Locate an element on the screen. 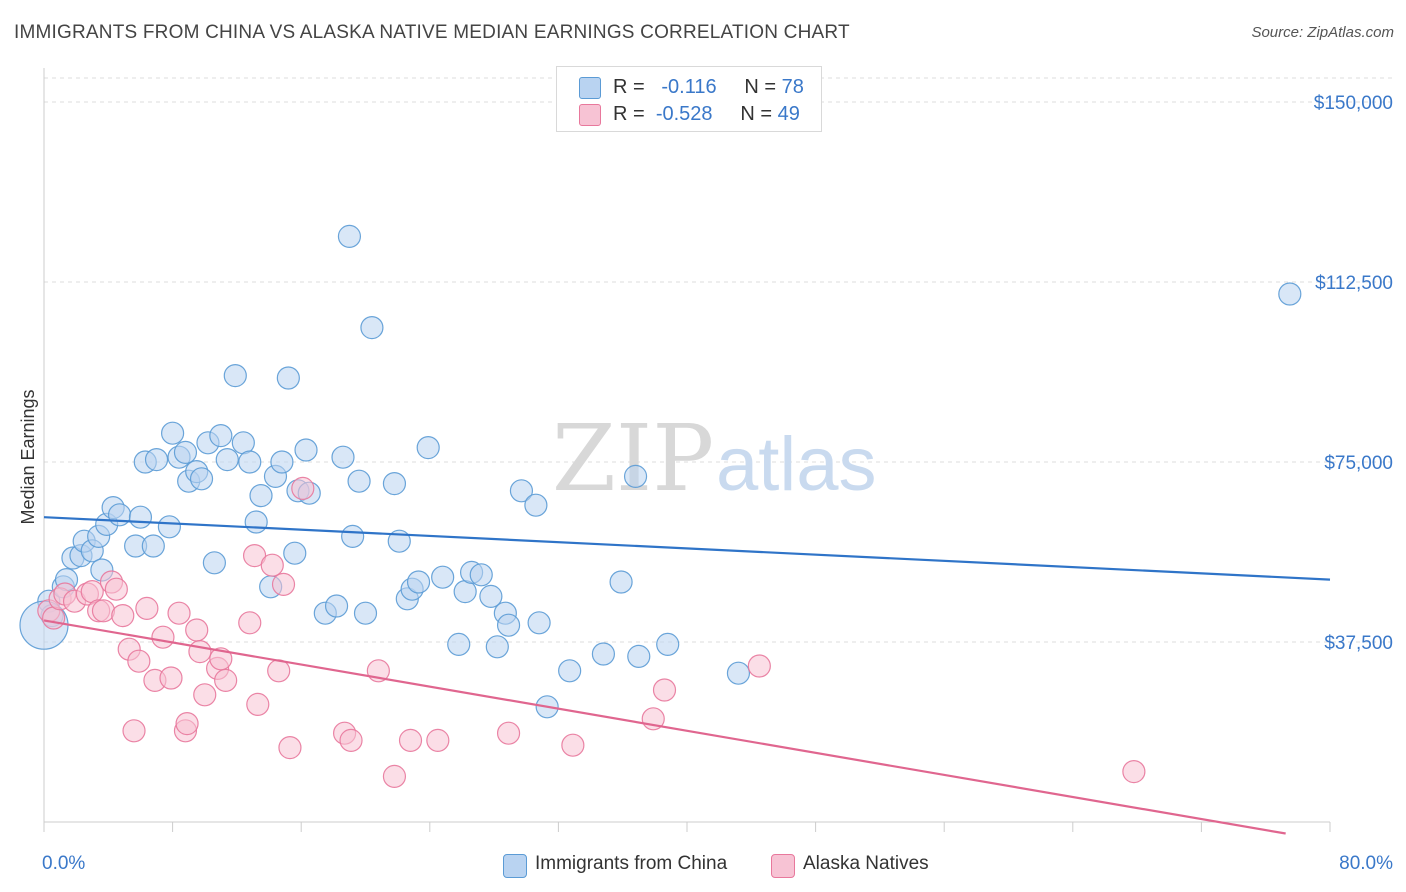  legend-r-value-alaska: -0.528 is located at coordinates (684, 114).